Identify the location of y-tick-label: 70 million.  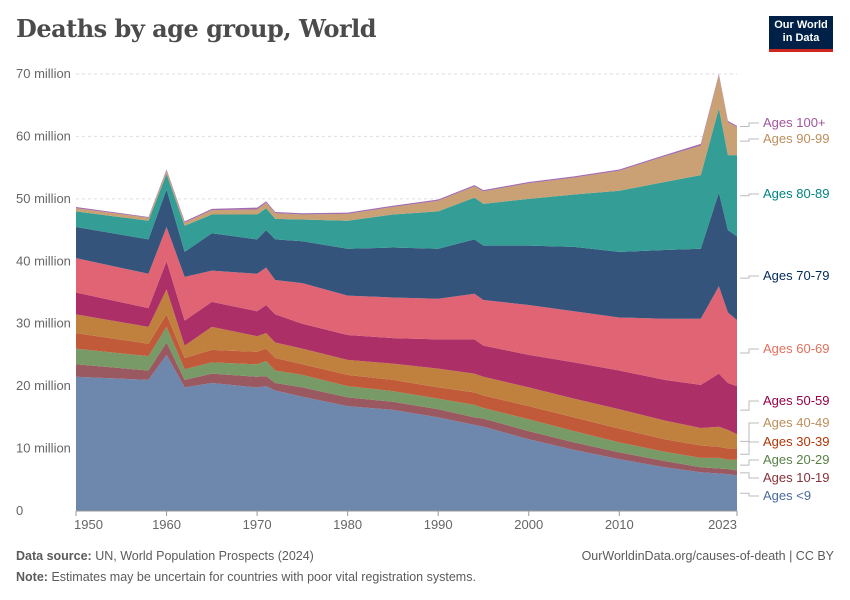
(43, 73).